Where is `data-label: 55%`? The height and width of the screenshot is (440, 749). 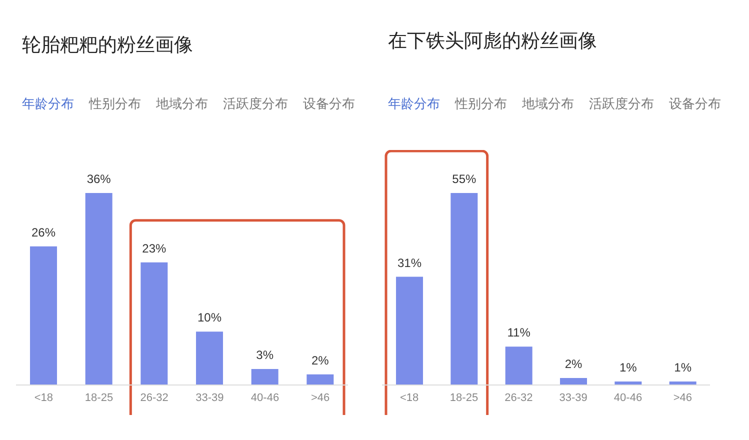 data-label: 55% is located at coordinates (464, 179).